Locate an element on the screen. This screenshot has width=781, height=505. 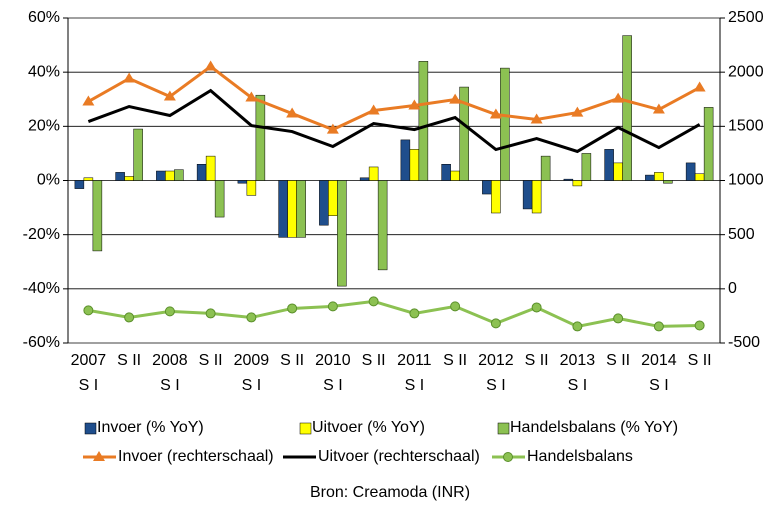
y2-tick-label: 2000 is located at coordinates (746, 71).